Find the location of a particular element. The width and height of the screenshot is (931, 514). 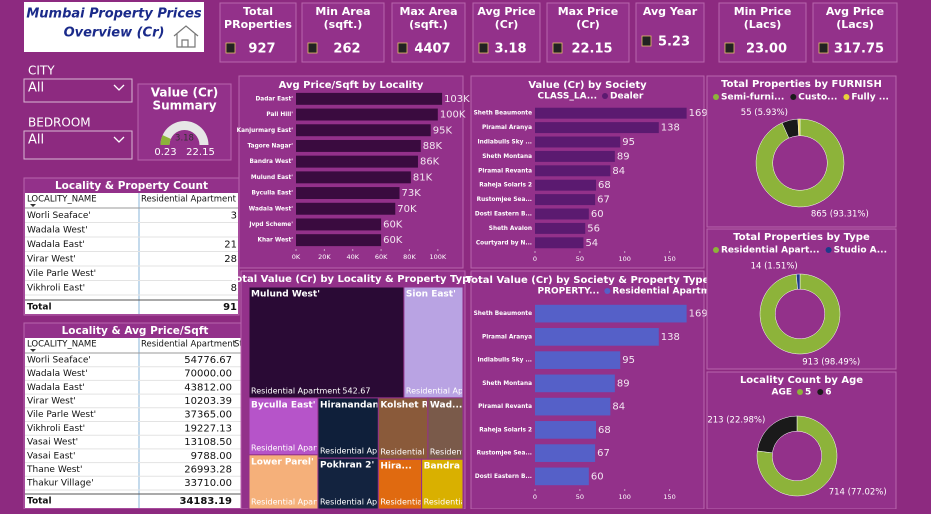

category-label: Byculla East' is located at coordinates (272, 194).